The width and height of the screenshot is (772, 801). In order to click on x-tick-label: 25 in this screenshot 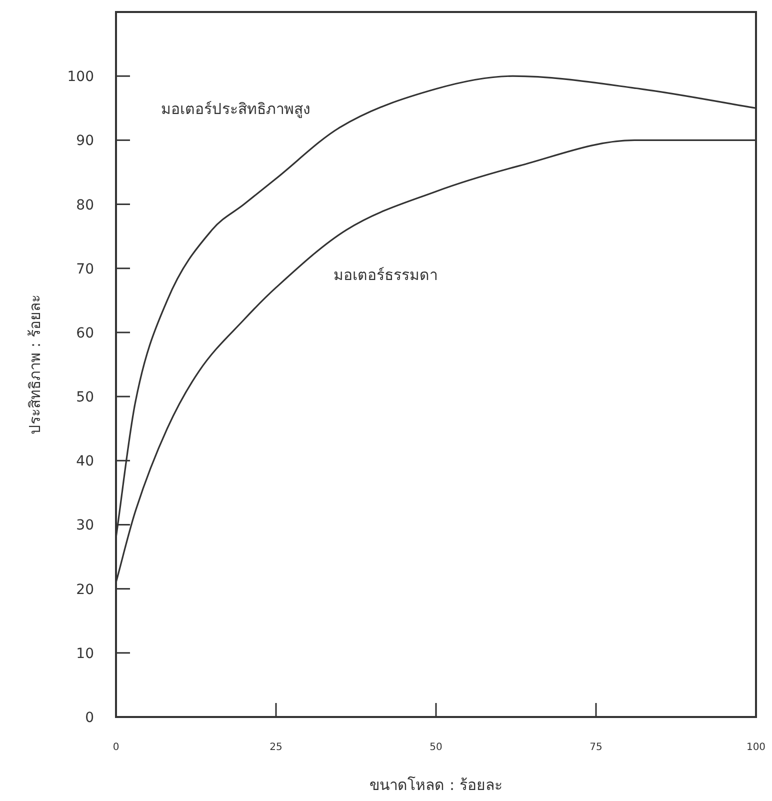, I will do `click(276, 747)`.